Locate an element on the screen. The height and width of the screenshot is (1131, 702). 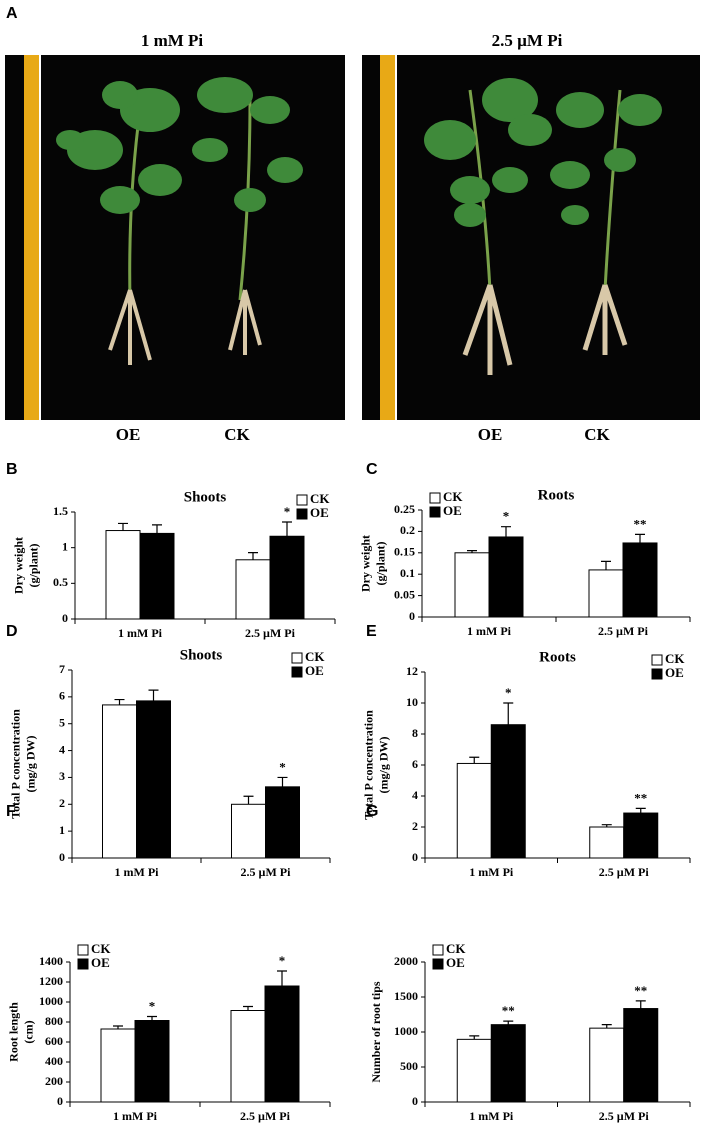
y-tick-label: 0.15 is located at coordinates (404, 552).